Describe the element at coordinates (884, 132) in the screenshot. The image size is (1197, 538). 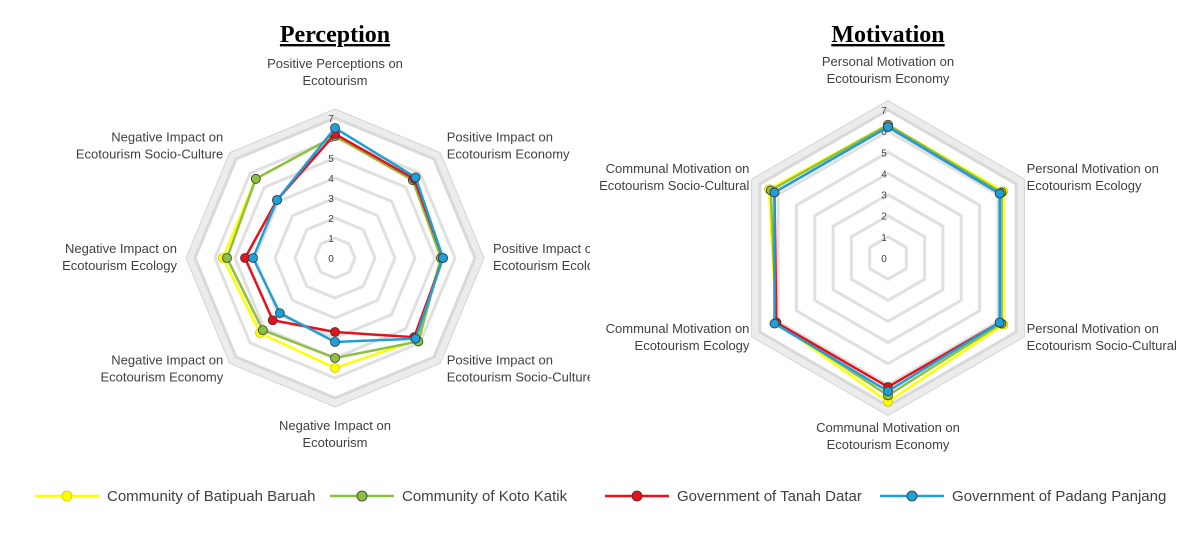
I see `tick-label: 6` at that location.